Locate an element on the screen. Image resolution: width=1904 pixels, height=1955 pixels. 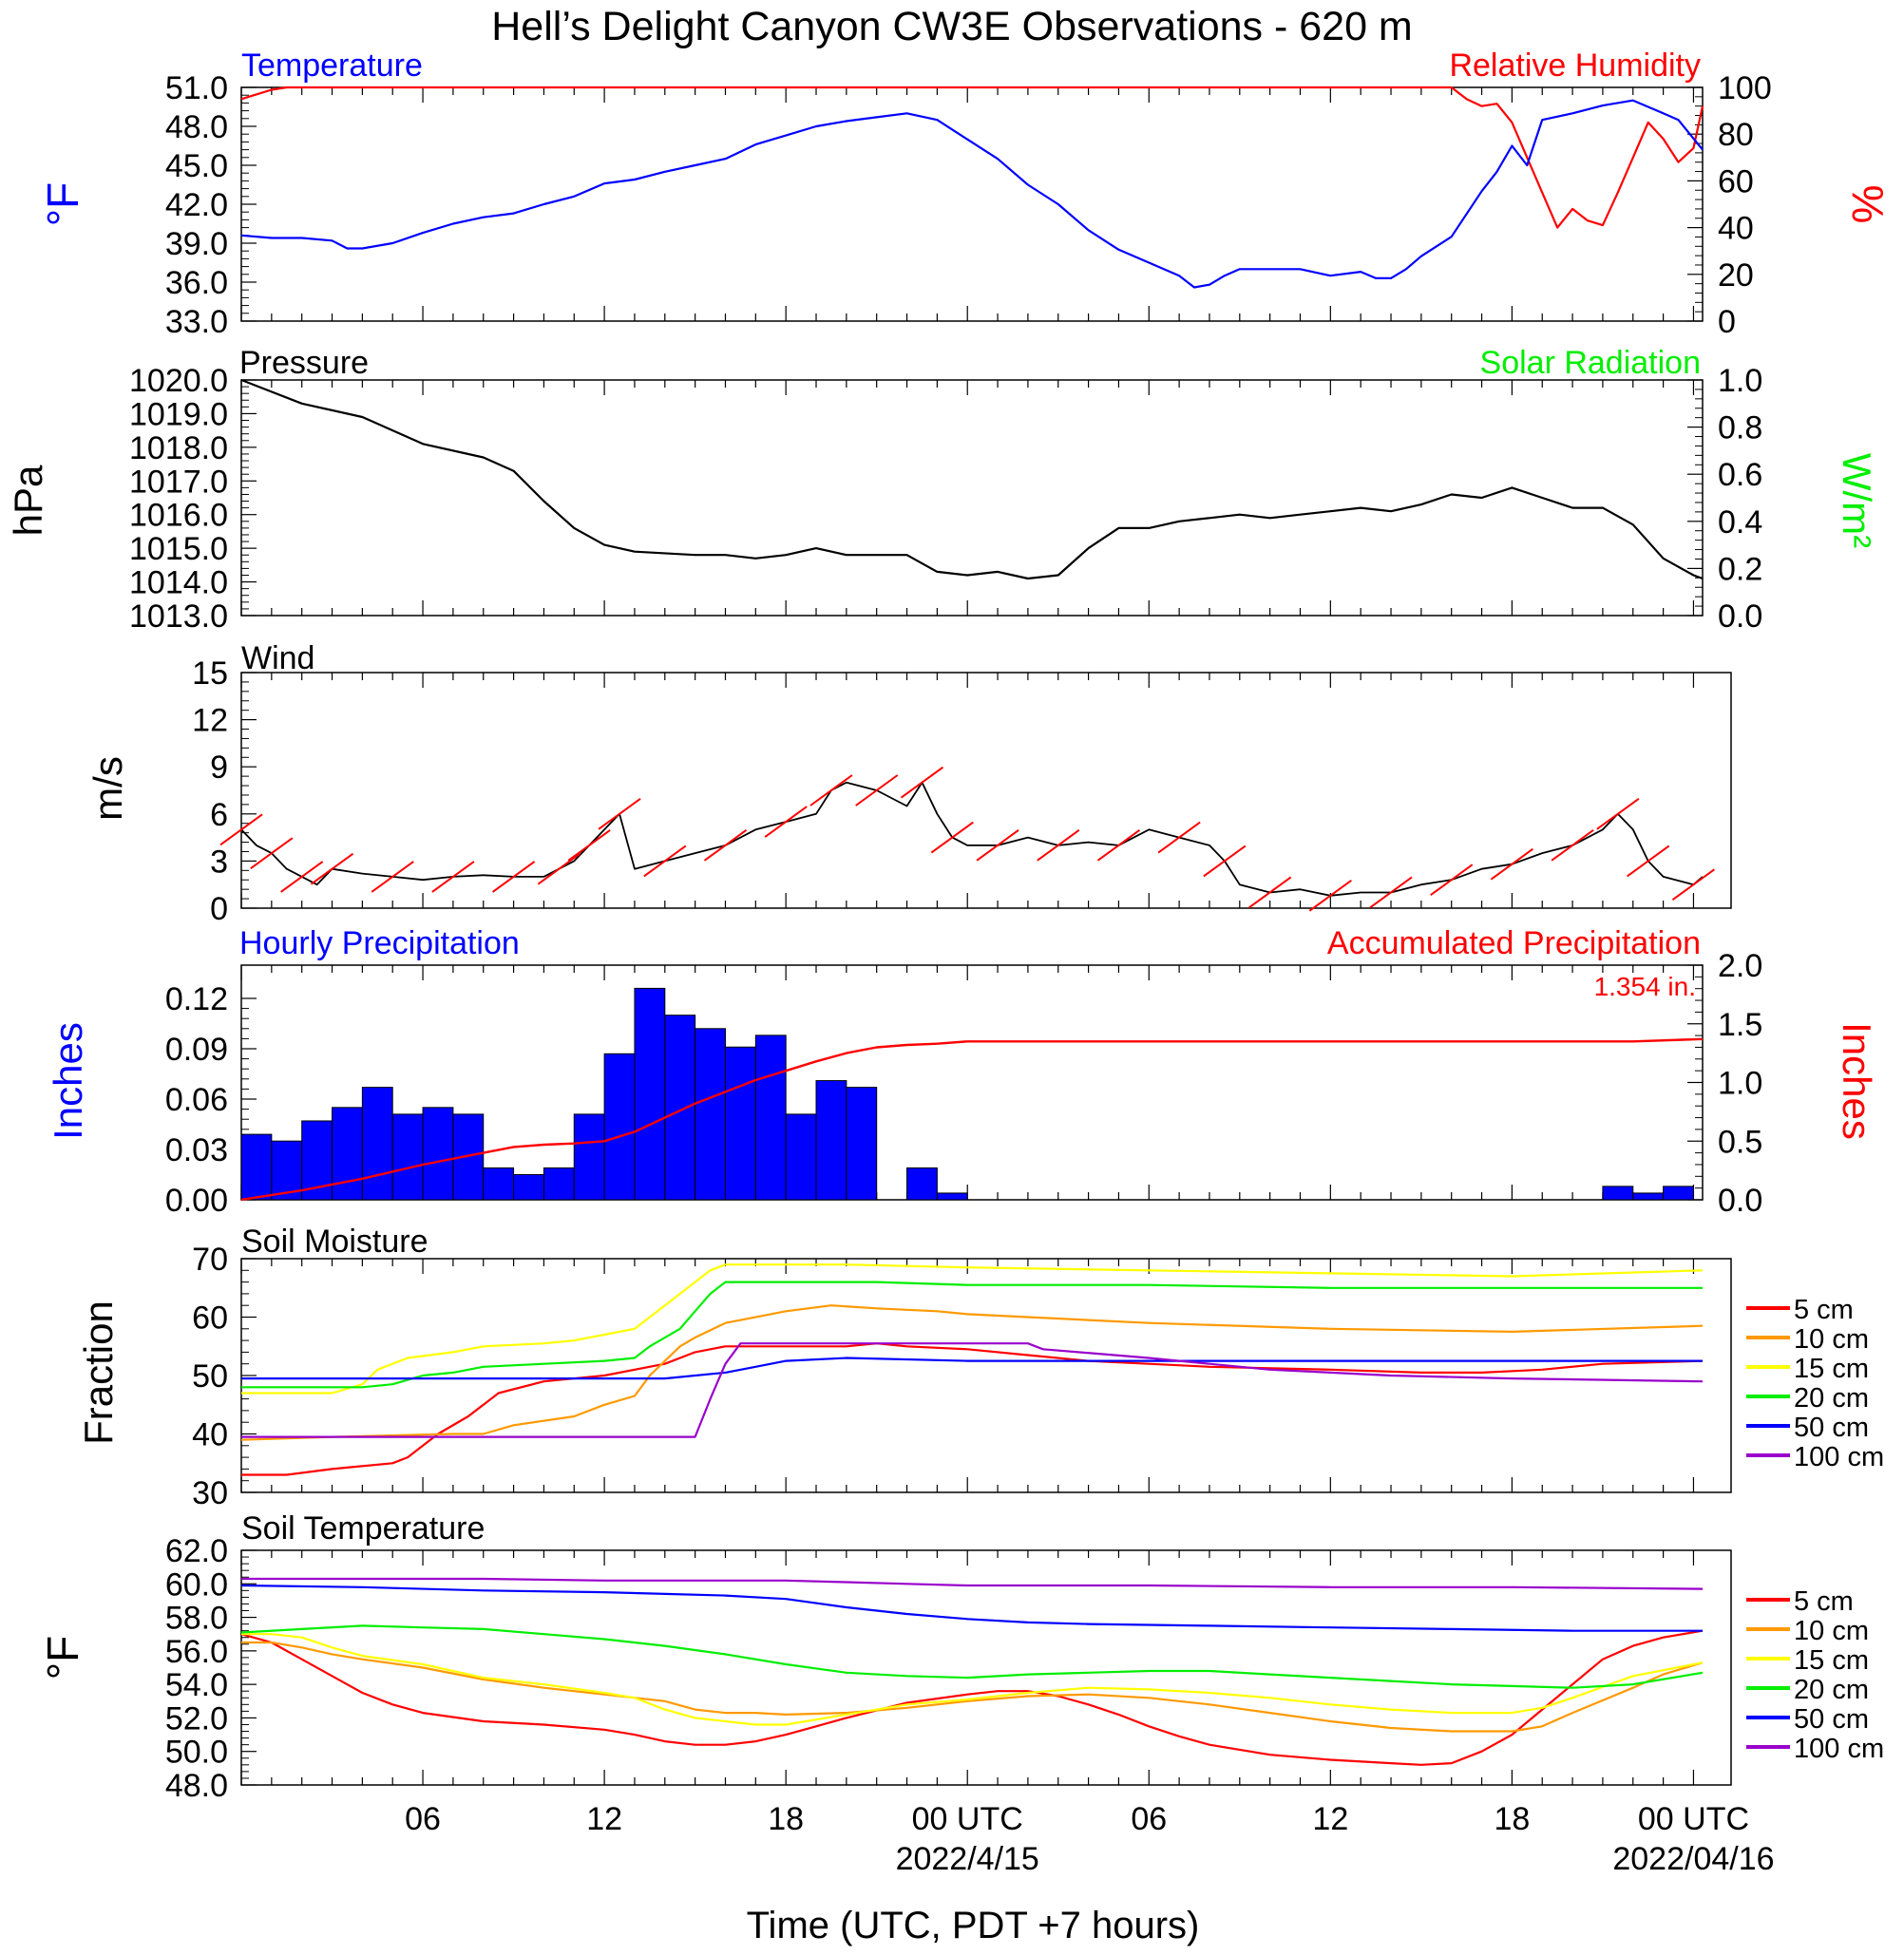
solar-radiation-title: Solar Radiation is located at coordinates (1590, 363).